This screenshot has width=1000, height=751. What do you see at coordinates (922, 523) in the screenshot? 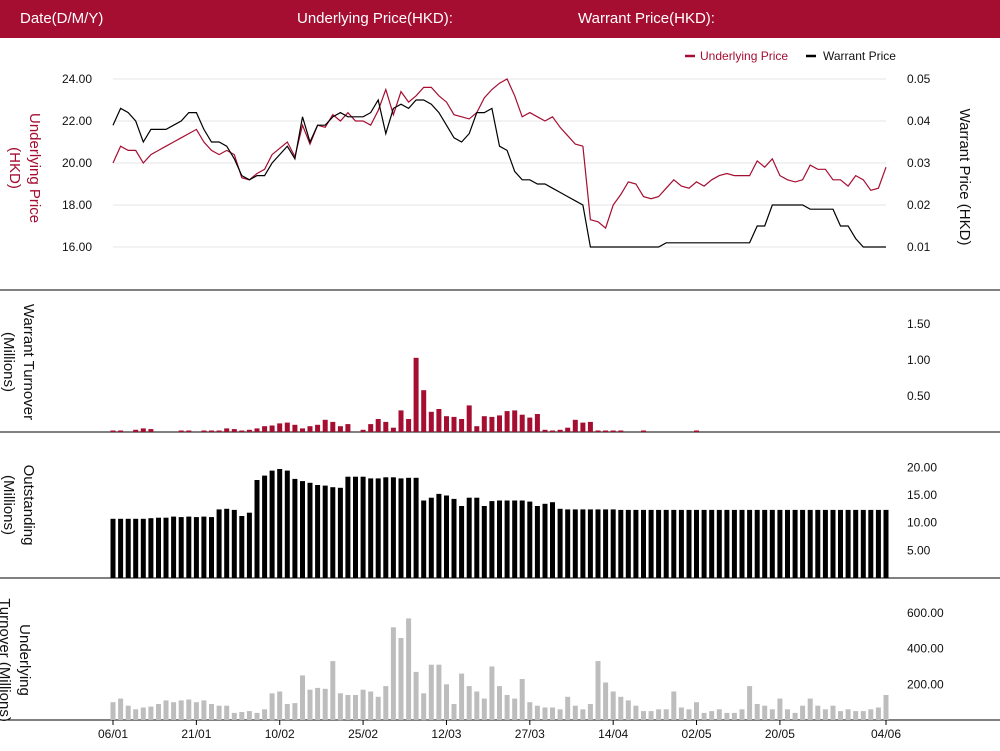
I see `y-tick-label: 10.00` at bounding box center [922, 523].